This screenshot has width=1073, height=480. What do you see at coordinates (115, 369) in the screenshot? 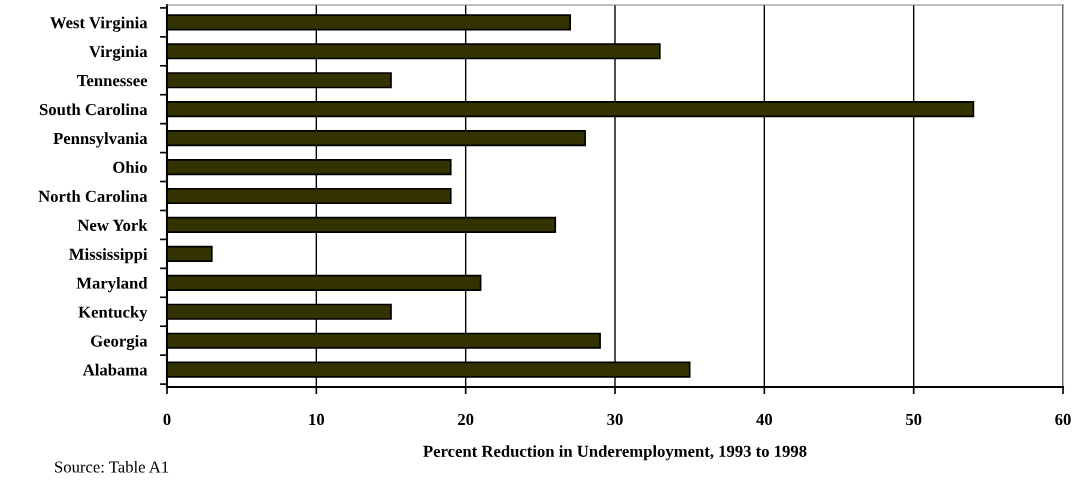
I see `y-tick-label: Alabama` at bounding box center [115, 369].